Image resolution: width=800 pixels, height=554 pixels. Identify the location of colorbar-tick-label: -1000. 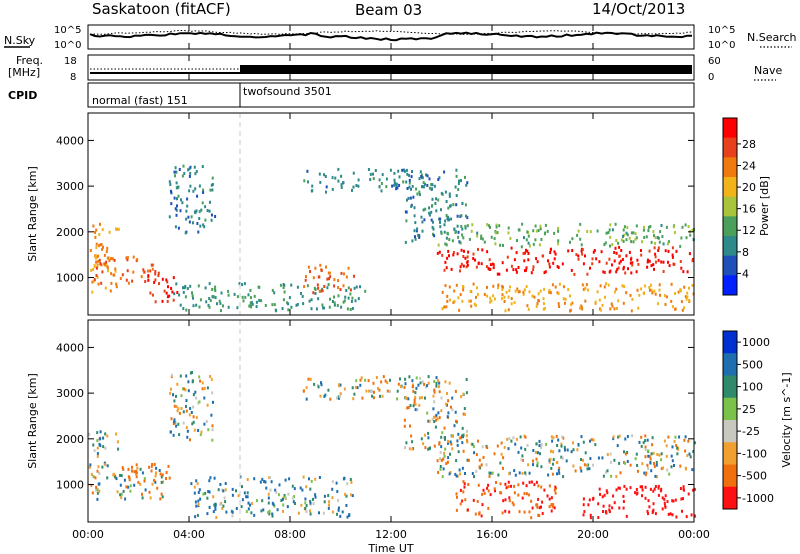
(758, 498).